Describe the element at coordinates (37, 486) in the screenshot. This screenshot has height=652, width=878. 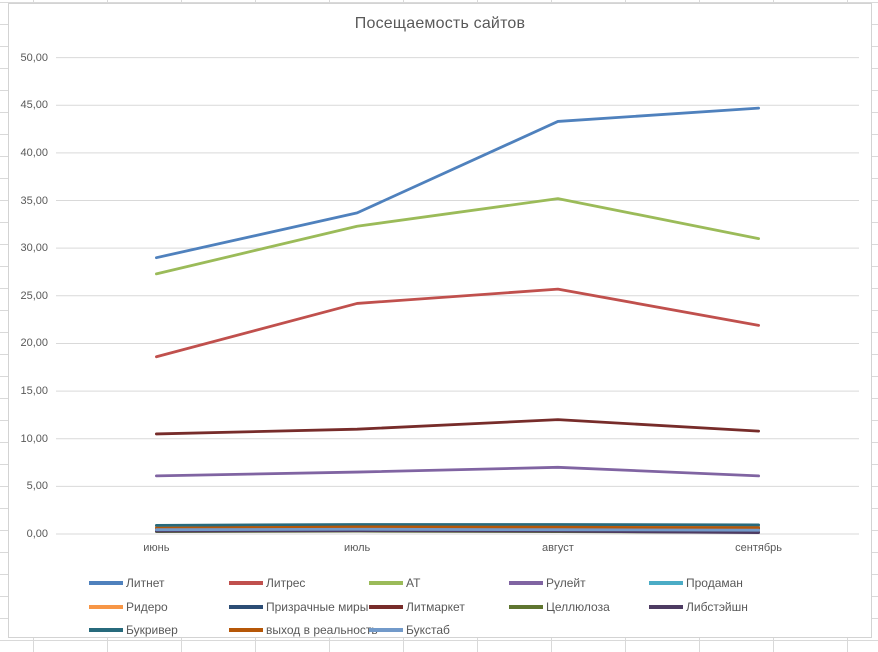
I see `y-tick-label: 5,00` at that location.